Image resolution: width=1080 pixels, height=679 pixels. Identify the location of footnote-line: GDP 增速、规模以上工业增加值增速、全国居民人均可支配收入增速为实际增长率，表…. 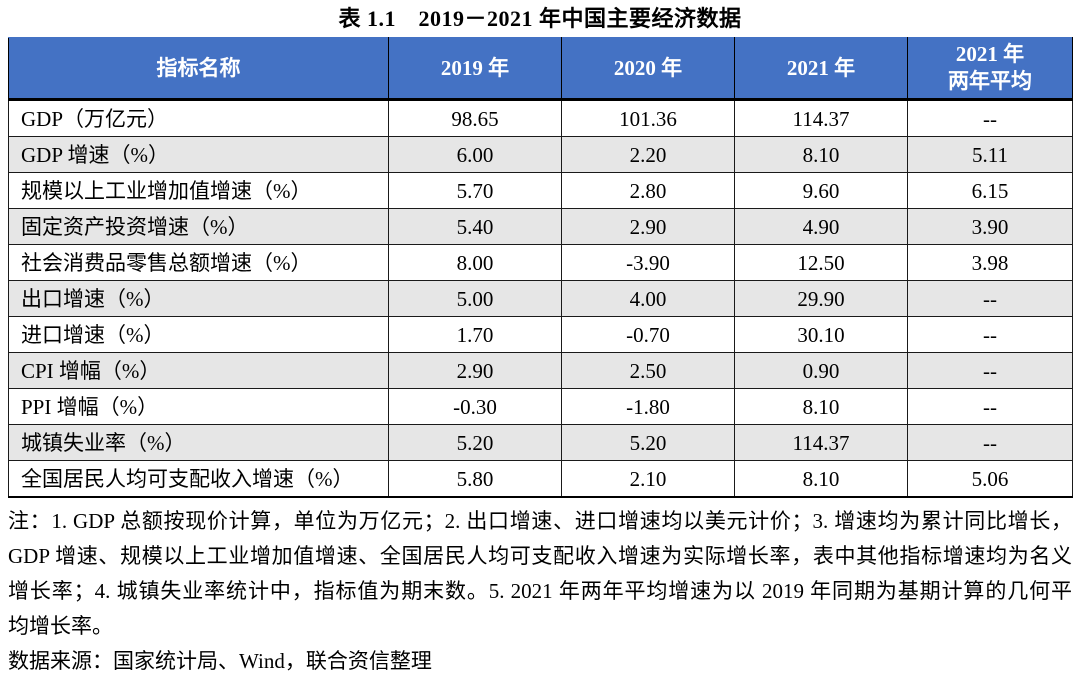
(540, 556).